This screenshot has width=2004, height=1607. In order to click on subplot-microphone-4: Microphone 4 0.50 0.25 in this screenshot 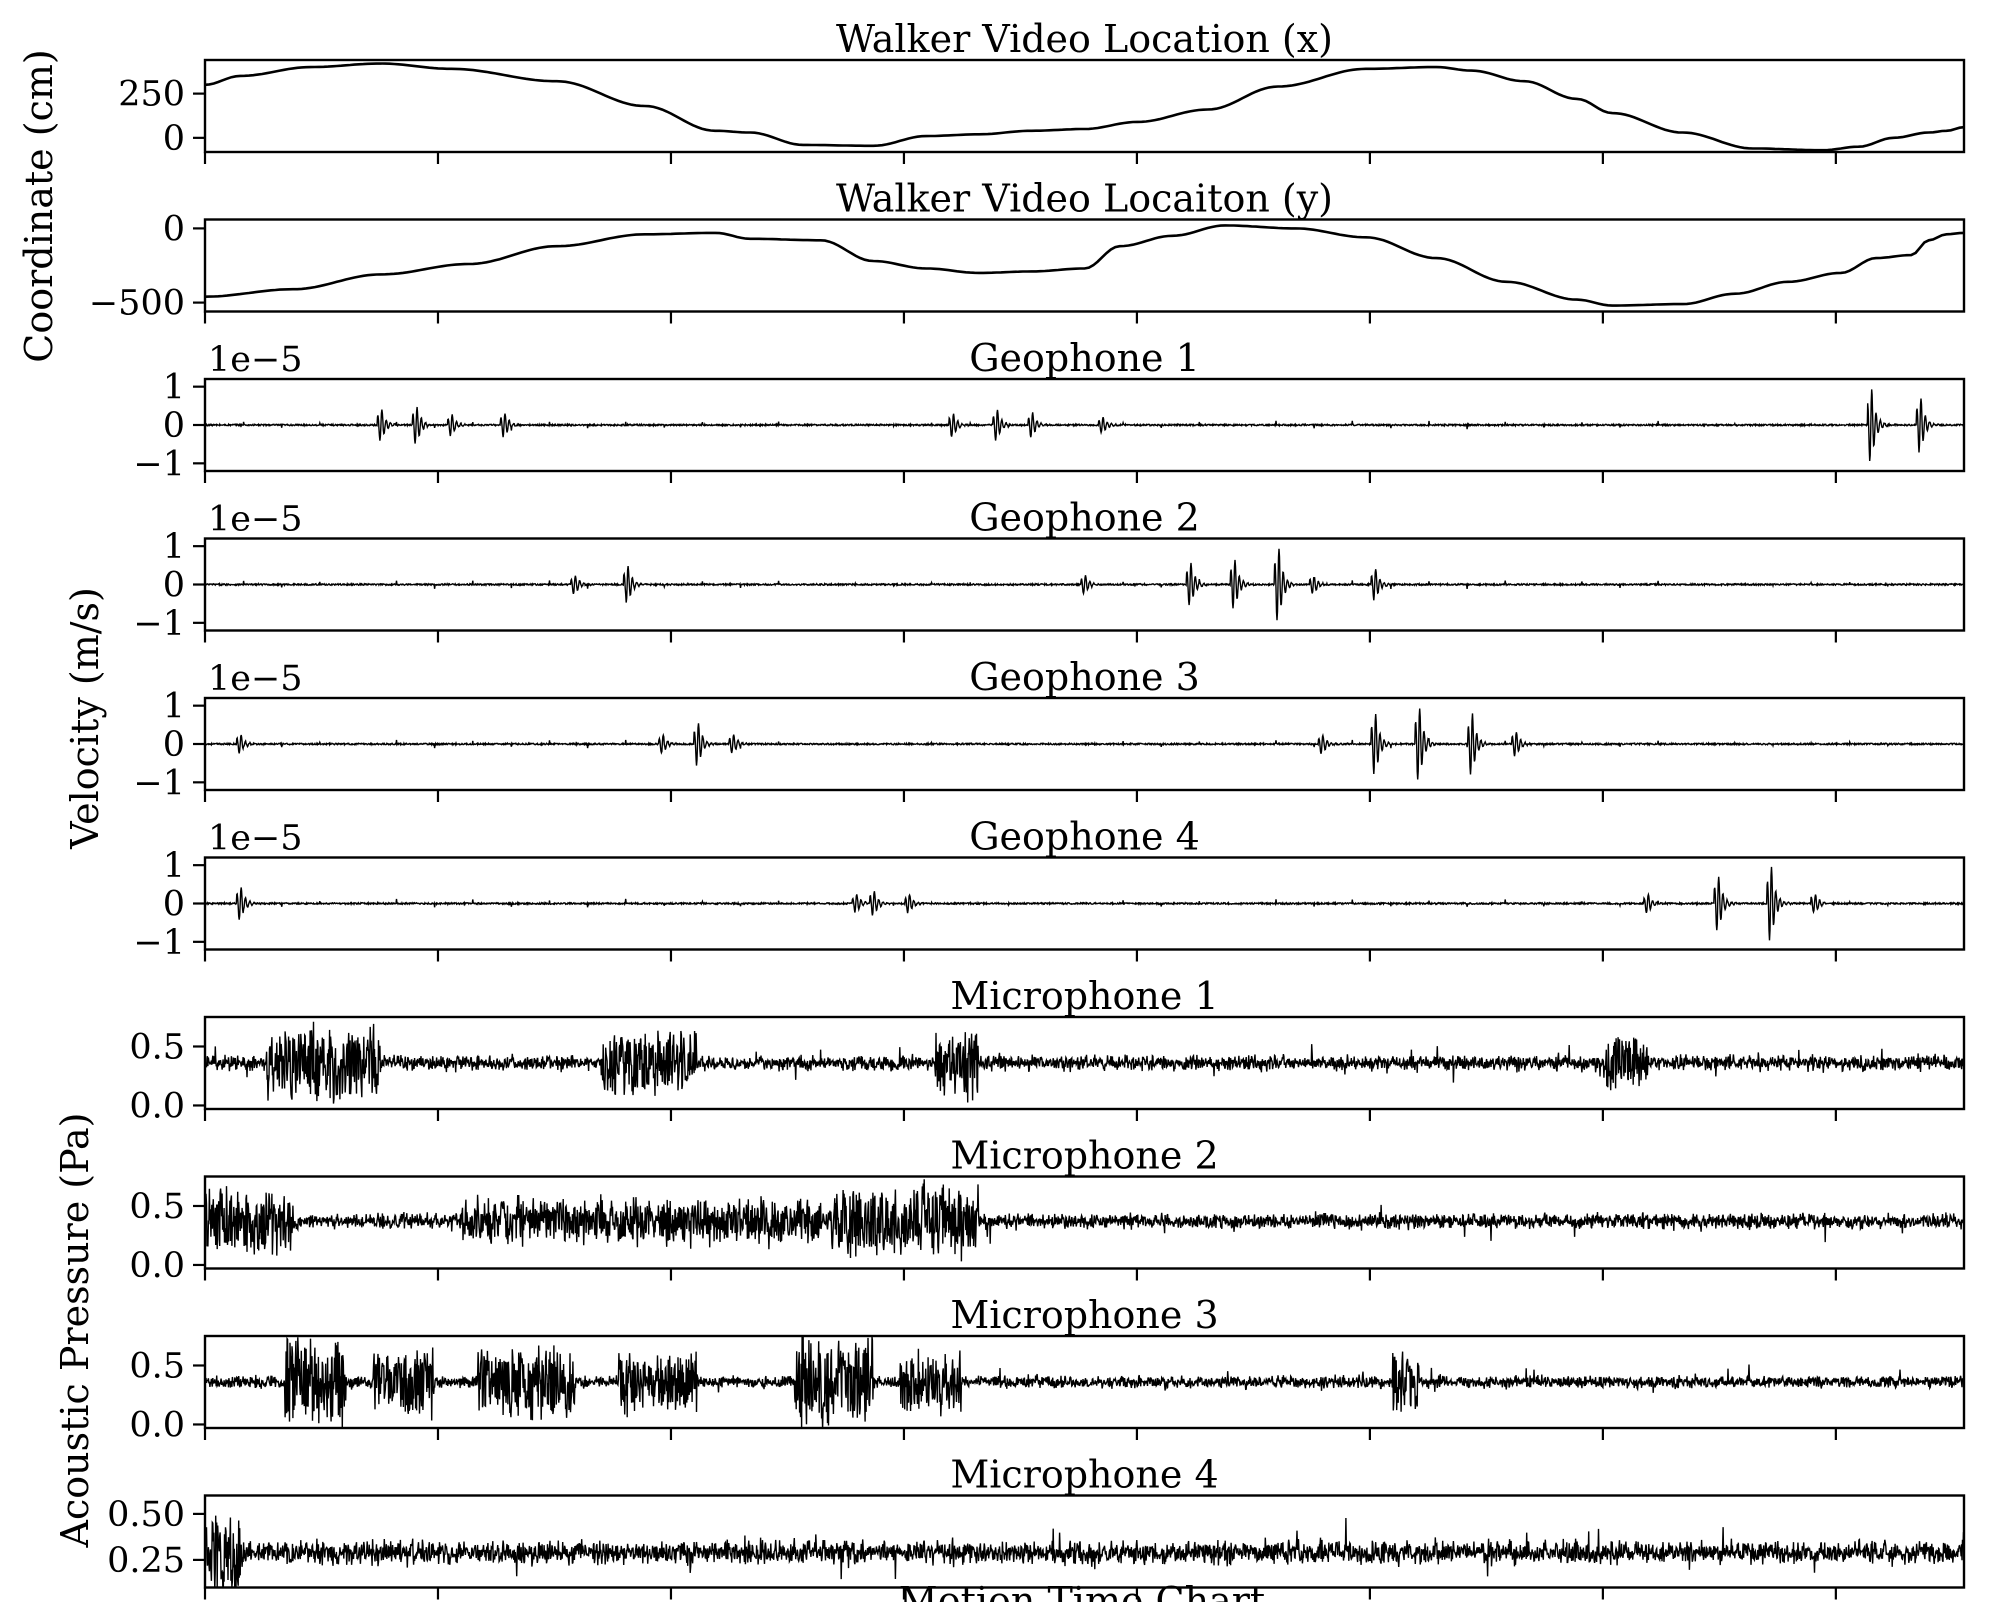, I will do `click(1036, 1526)`.